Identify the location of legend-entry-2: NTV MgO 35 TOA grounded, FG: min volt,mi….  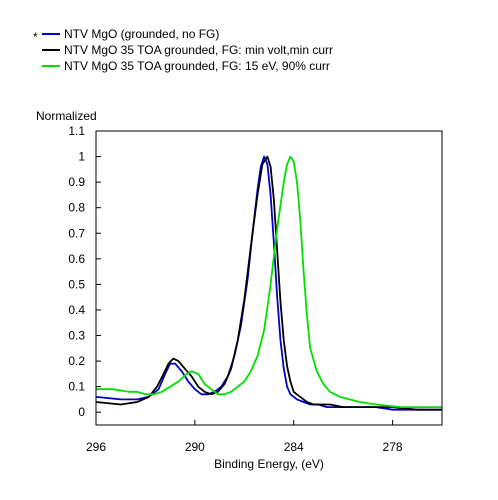
(198, 50).